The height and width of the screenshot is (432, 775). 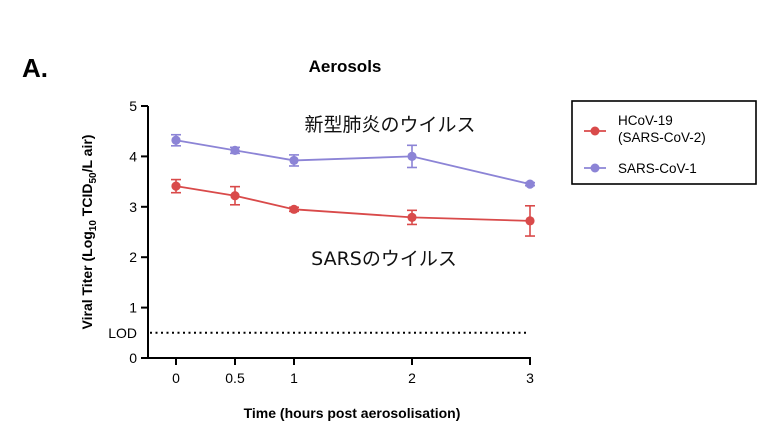 I want to click on legend-marker-hcov19, so click(x=595, y=131).